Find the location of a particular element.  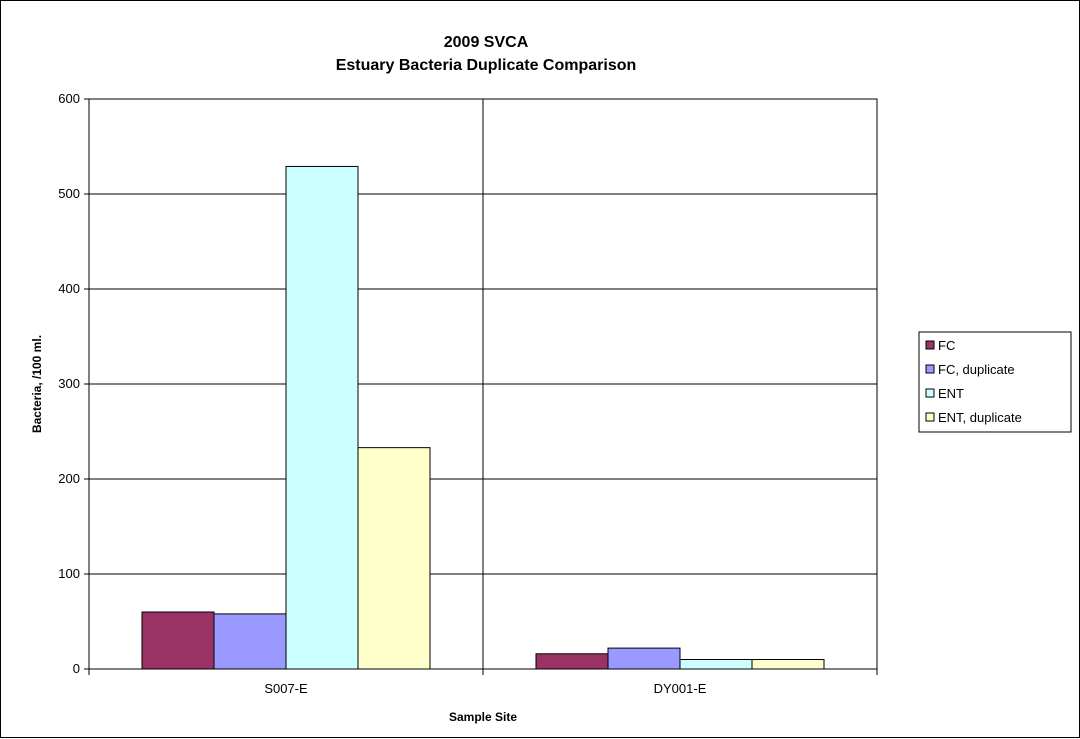

bar-S007-E-ENT-duplicate is located at coordinates (394, 558).